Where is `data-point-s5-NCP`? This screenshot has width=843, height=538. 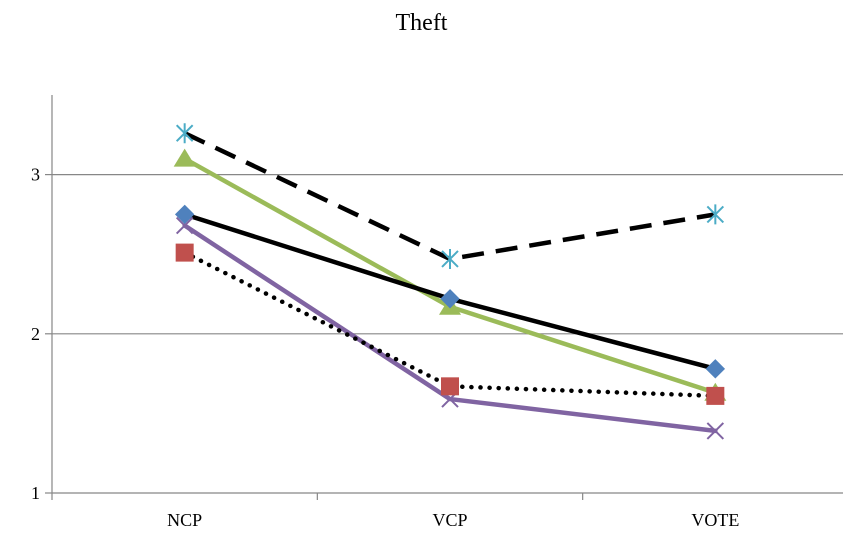
data-point-s5-NCP is located at coordinates (184, 252).